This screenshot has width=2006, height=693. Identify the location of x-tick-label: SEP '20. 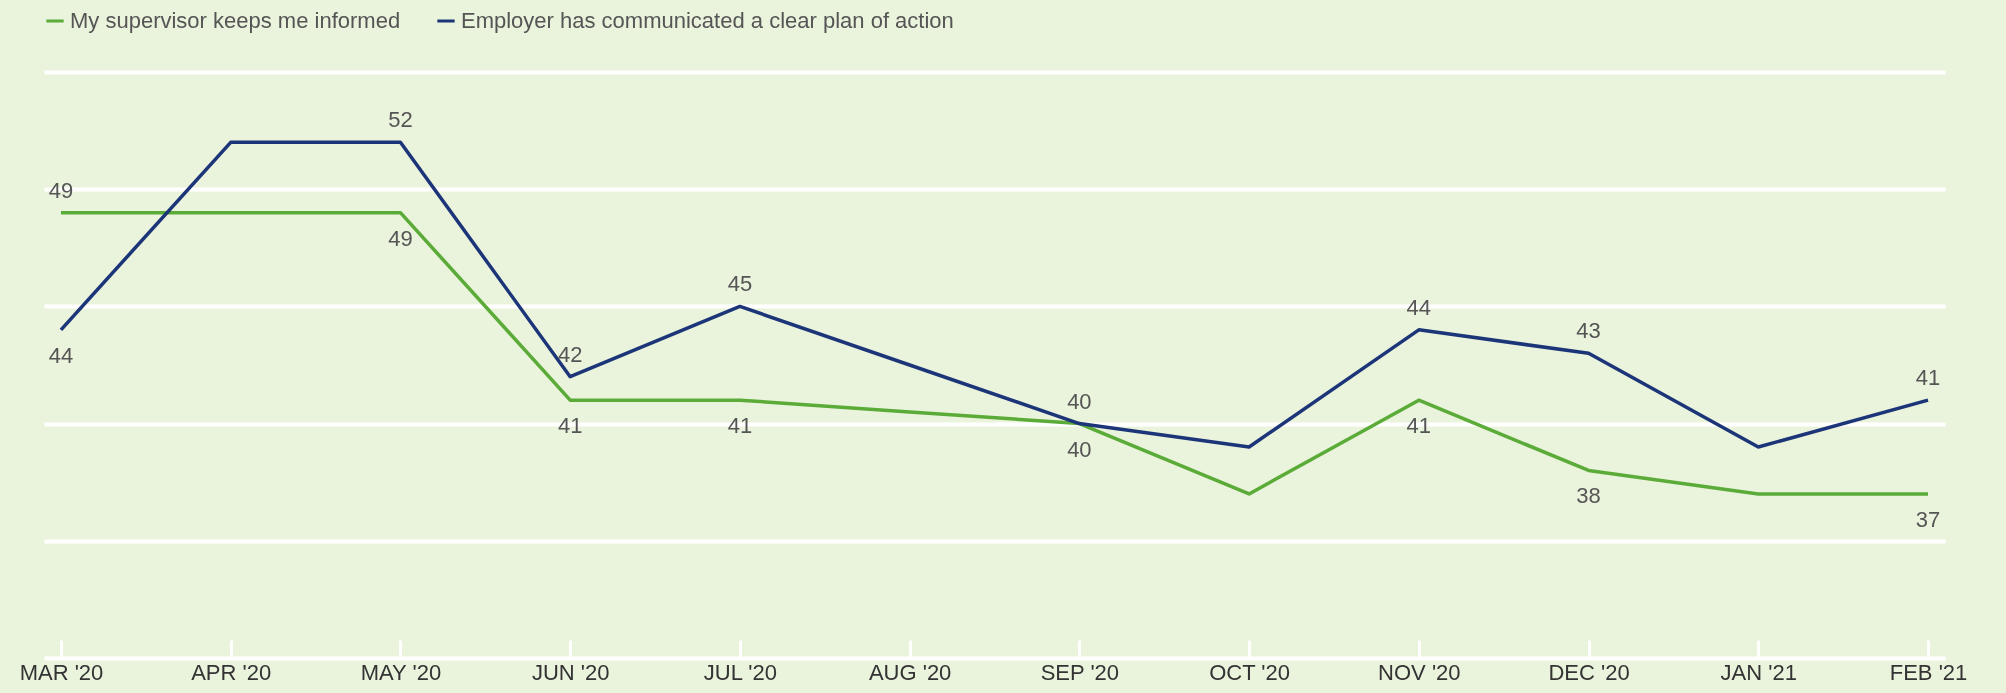
(1080, 672).